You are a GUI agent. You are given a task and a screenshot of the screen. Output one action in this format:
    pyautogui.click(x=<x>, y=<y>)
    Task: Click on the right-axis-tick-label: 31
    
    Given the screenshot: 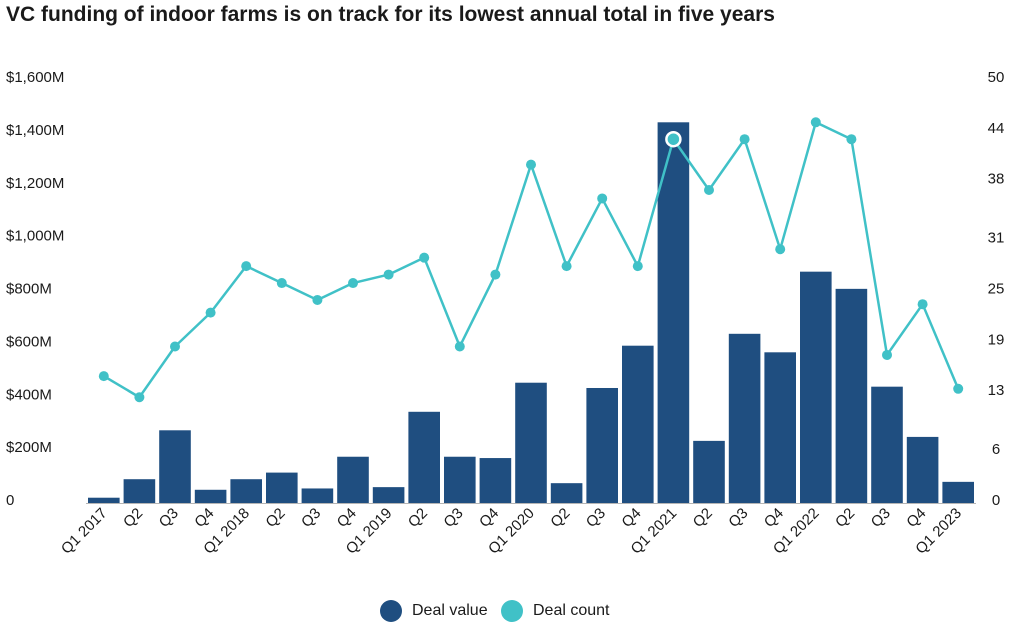 What is the action you would take?
    pyautogui.click(x=996, y=238)
    